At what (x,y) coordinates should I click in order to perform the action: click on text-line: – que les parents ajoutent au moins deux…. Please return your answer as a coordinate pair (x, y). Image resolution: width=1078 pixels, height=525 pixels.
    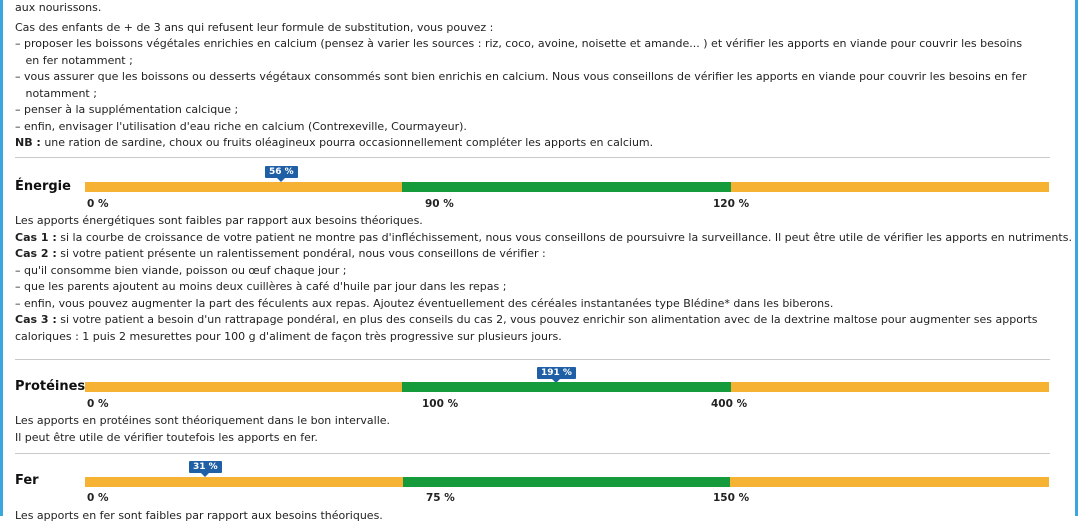
    Looking at the image, I should click on (261, 286).